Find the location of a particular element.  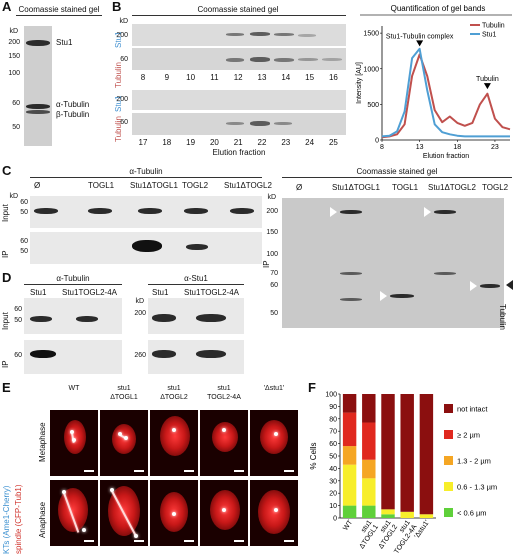

gel-a is located at coordinates (38, 86).